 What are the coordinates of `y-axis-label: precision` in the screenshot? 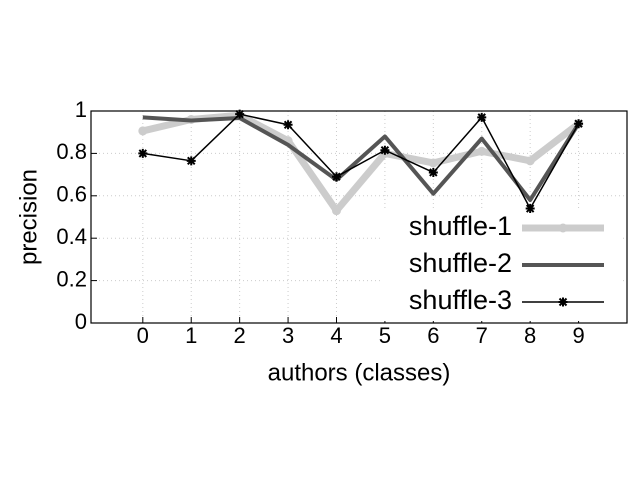 It's located at (28, 217).